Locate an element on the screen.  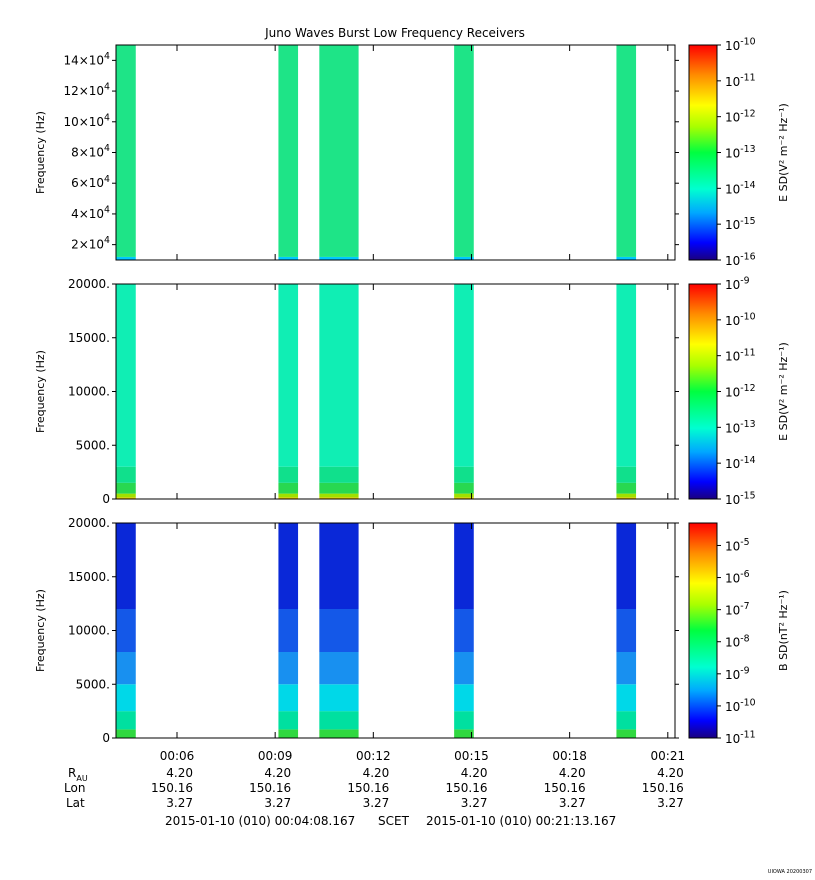
colorbar-tick-label: 10⁻¹² is located at coordinates (740, 116).